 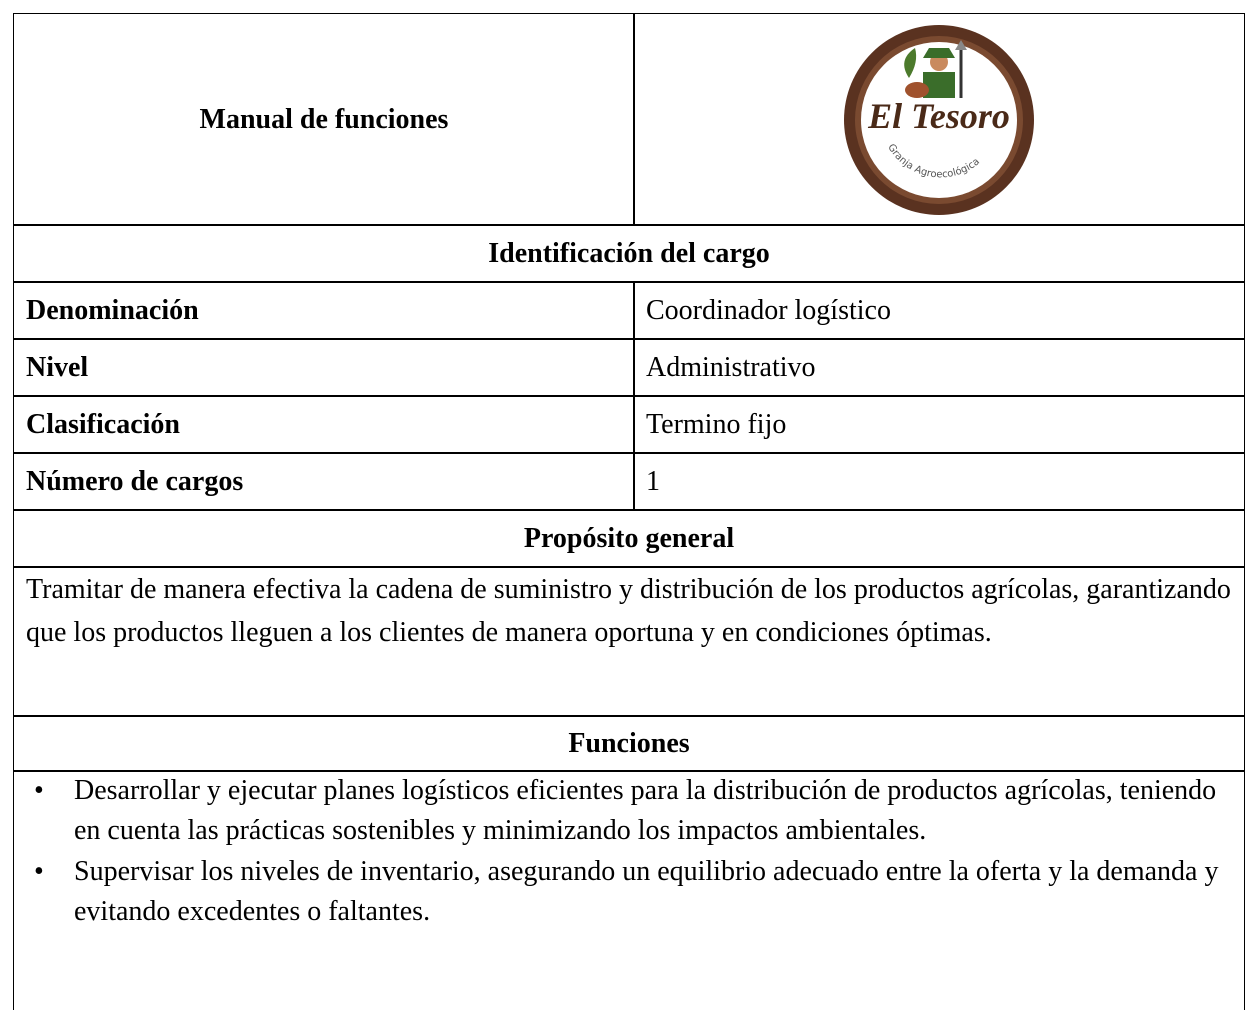 What do you see at coordinates (939, 481) in the screenshot?
I see `value-cell: 1` at bounding box center [939, 481].